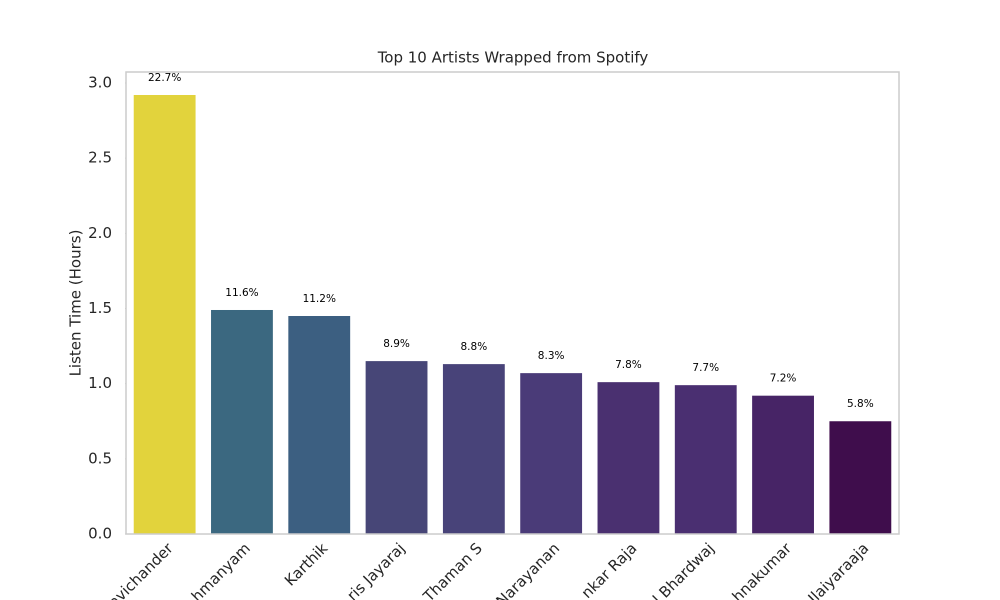 This screenshot has height=600, width=1000. I want to click on y-tick-label: 2.0, so click(100, 233).